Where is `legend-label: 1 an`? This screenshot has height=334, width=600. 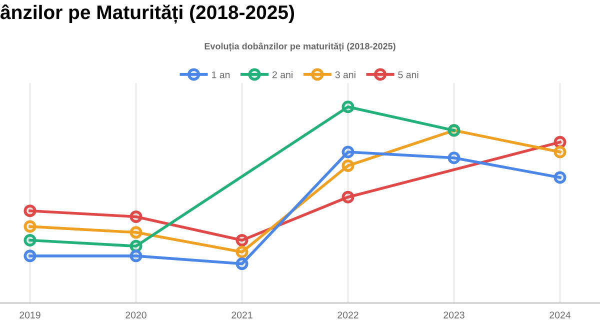 legend-label: 1 an is located at coordinates (221, 74).